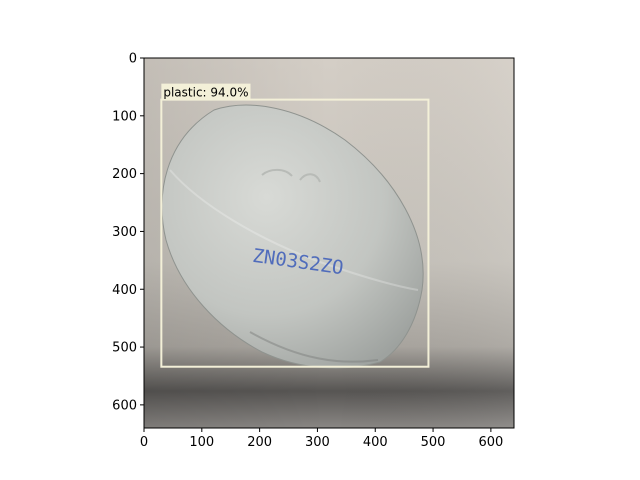  Describe the element at coordinates (124, 290) in the screenshot. I see `y-tick-label: 400` at that location.